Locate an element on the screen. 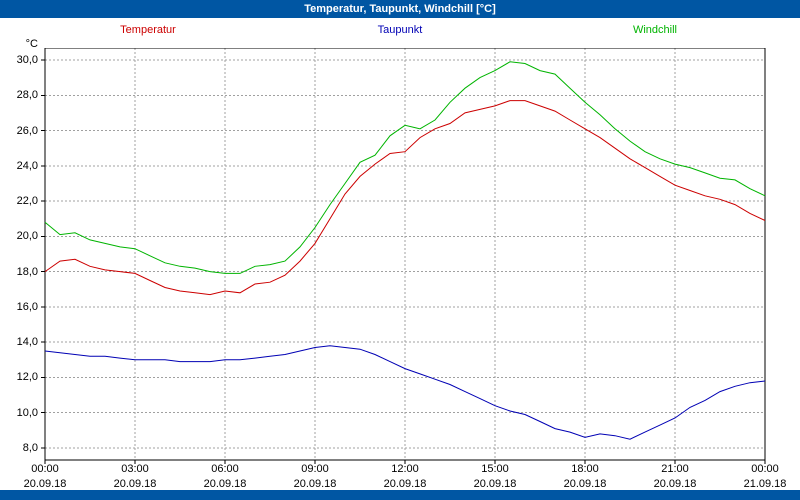 The image size is (800, 500). x-tick-time-label: 12:00 is located at coordinates (405, 469).